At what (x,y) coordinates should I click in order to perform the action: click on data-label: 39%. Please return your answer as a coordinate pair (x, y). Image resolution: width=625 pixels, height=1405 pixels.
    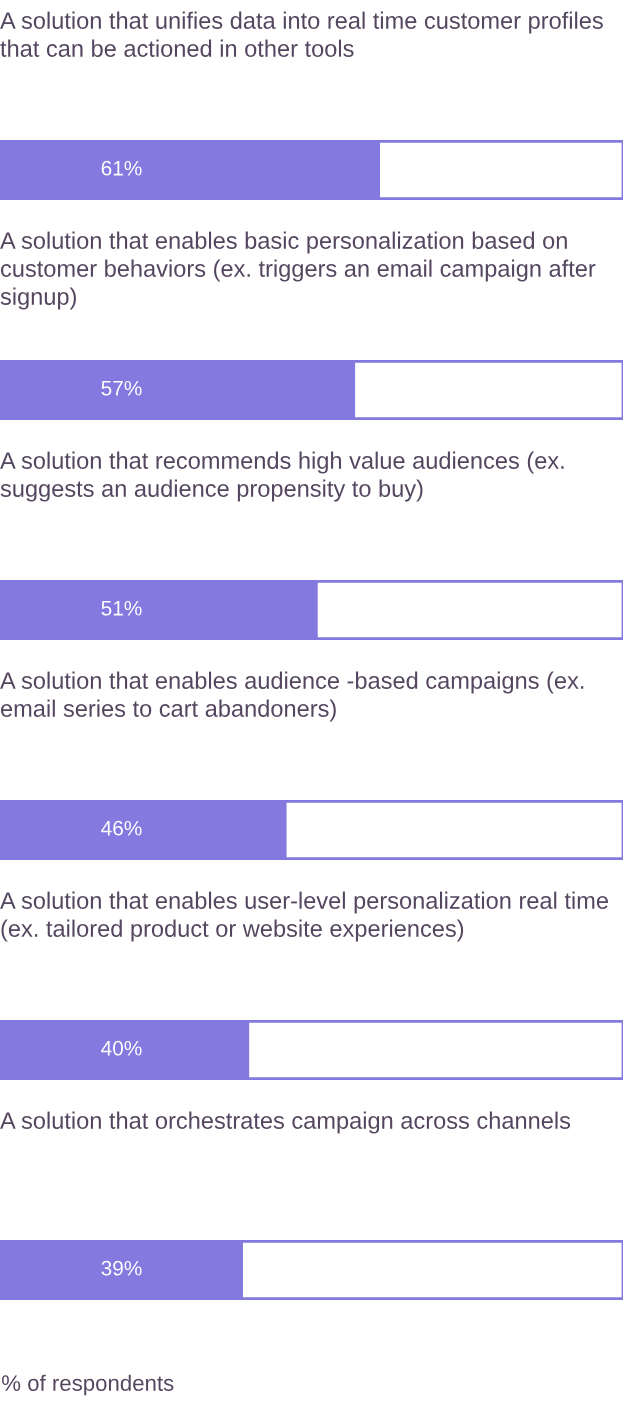
    Looking at the image, I should click on (121, 1268).